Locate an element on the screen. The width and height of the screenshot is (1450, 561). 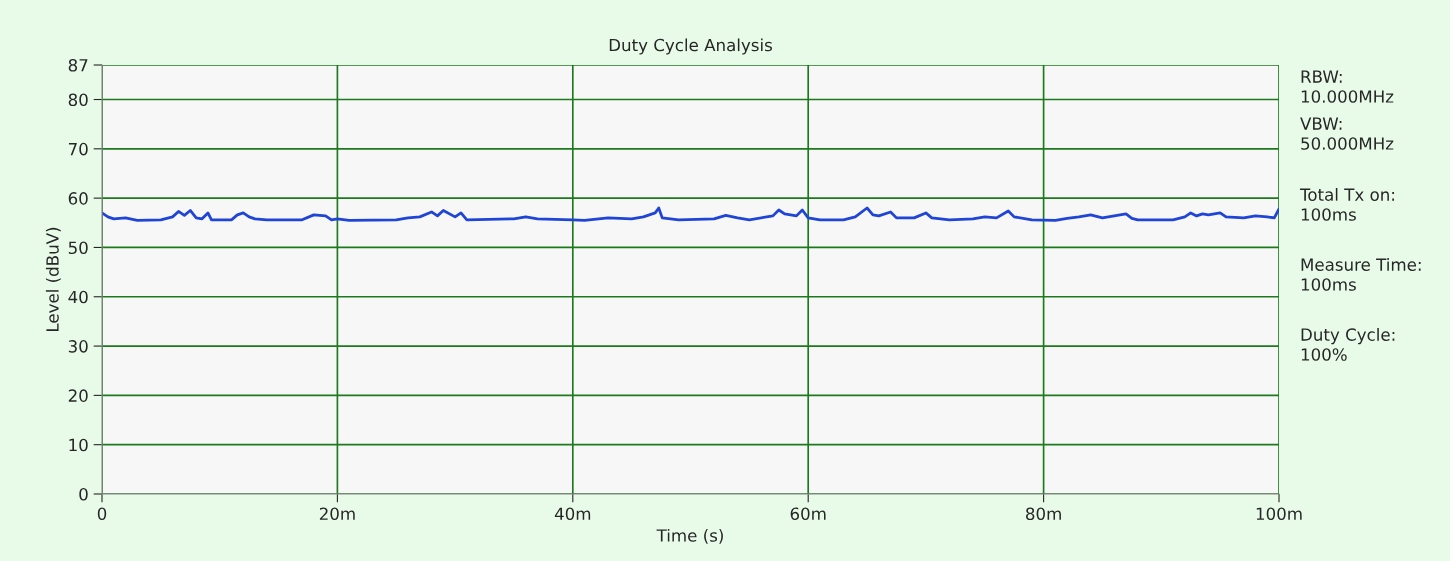
y-tick-label: 50 is located at coordinates (78, 248).